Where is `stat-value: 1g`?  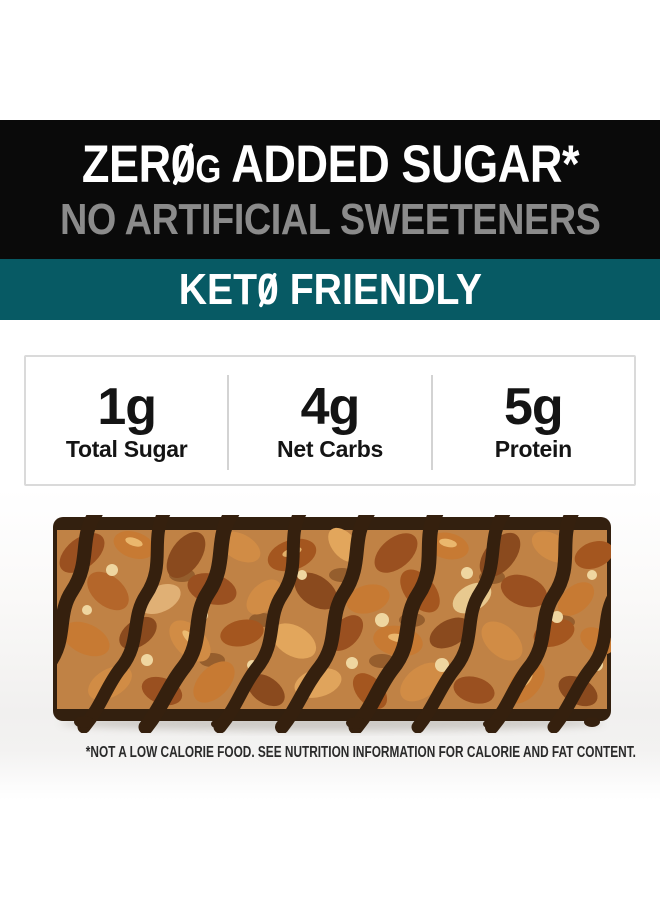 stat-value: 1g is located at coordinates (127, 406).